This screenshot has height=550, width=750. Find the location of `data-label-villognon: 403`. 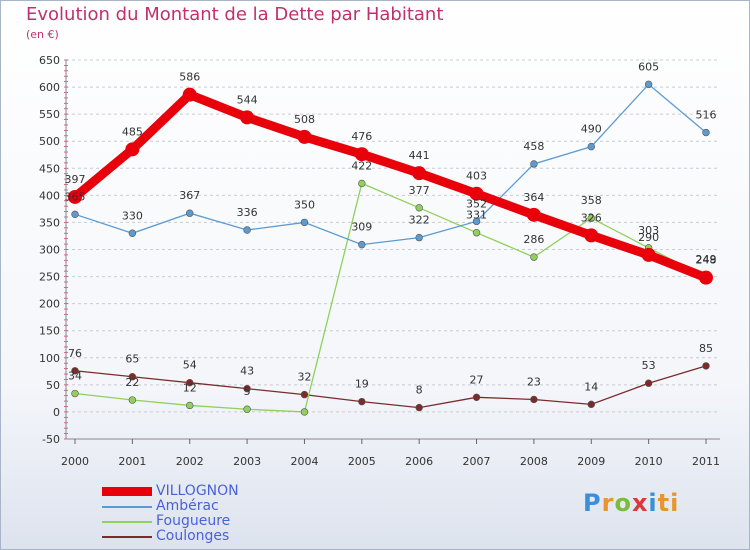

data-label-villognon: 403 is located at coordinates (476, 176).